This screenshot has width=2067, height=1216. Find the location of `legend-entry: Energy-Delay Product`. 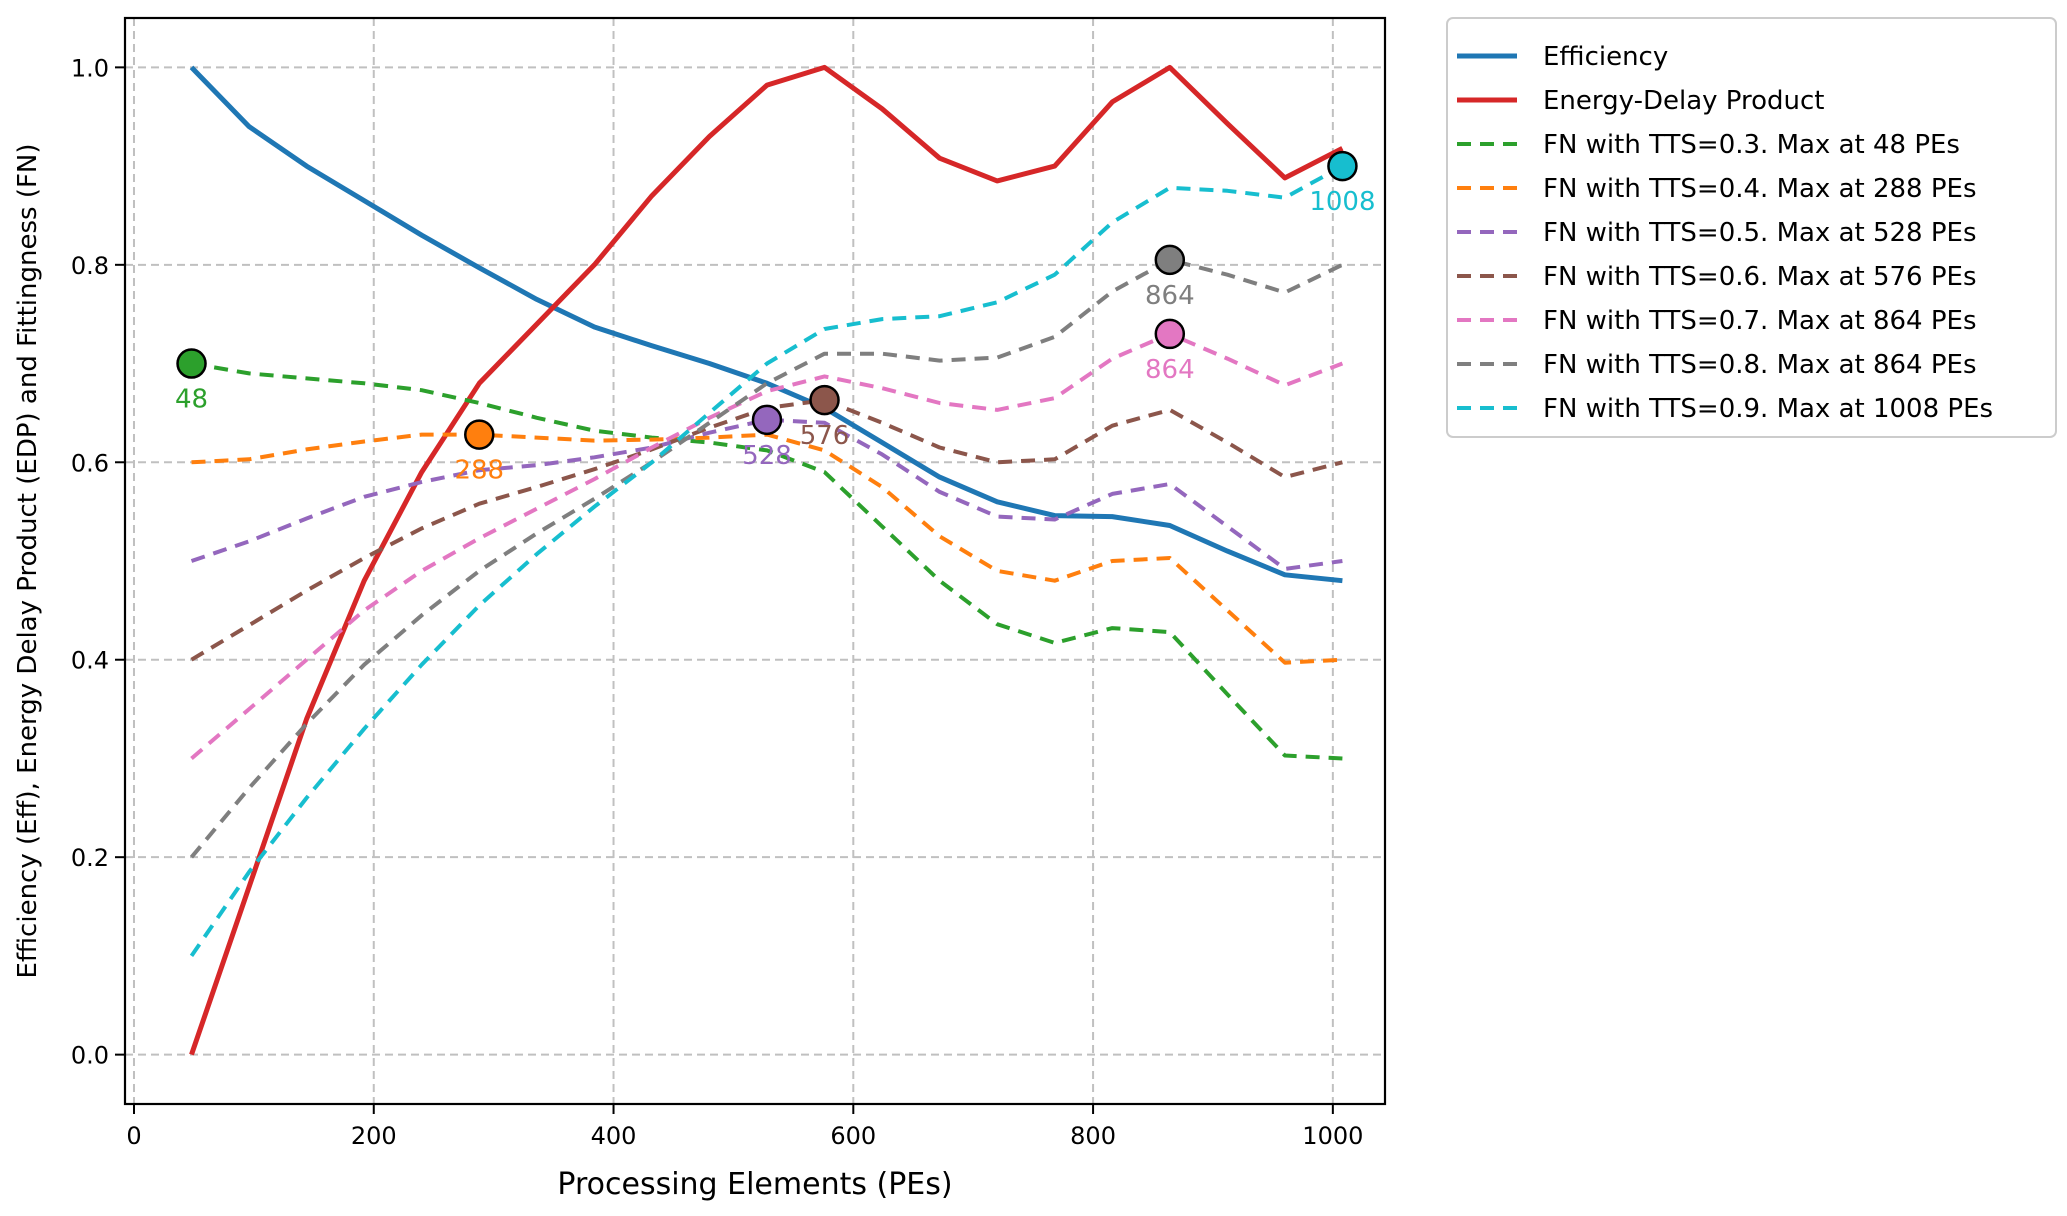

legend-entry: Energy-Delay Product is located at coordinates (1641, 101).